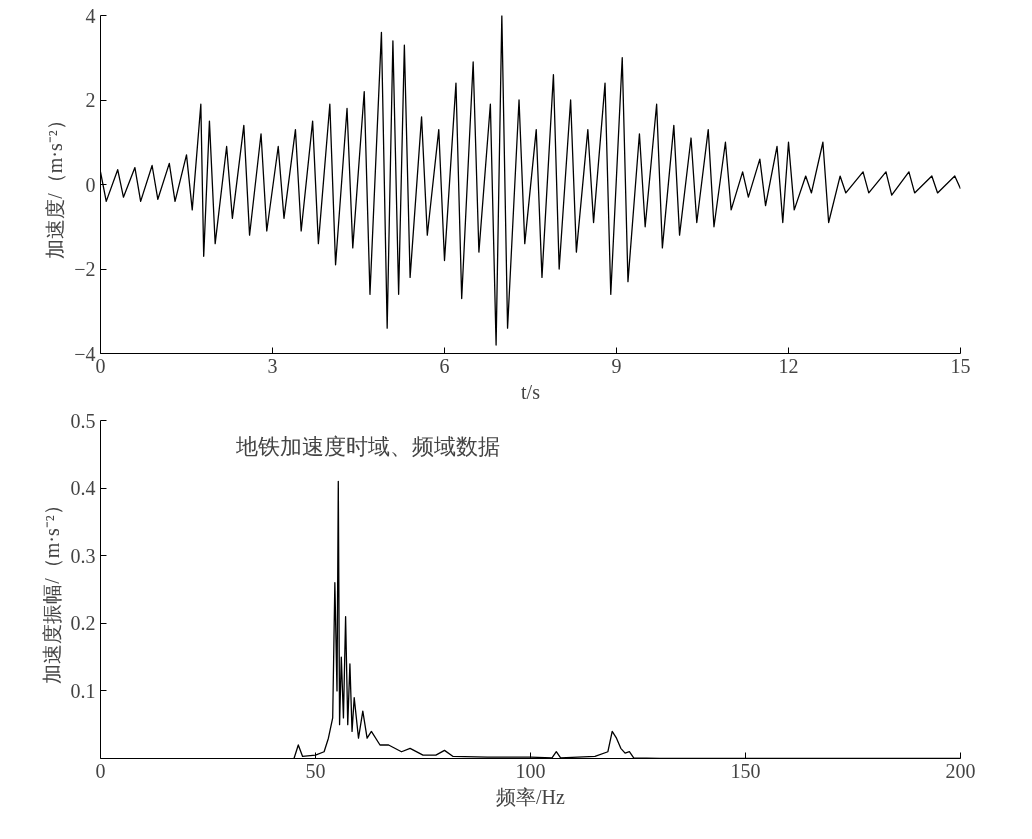 Image resolution: width=1032 pixels, height=839 pixels. What do you see at coordinates (90, 100) in the screenshot?
I see `y-tick-label: 2` at bounding box center [90, 100].